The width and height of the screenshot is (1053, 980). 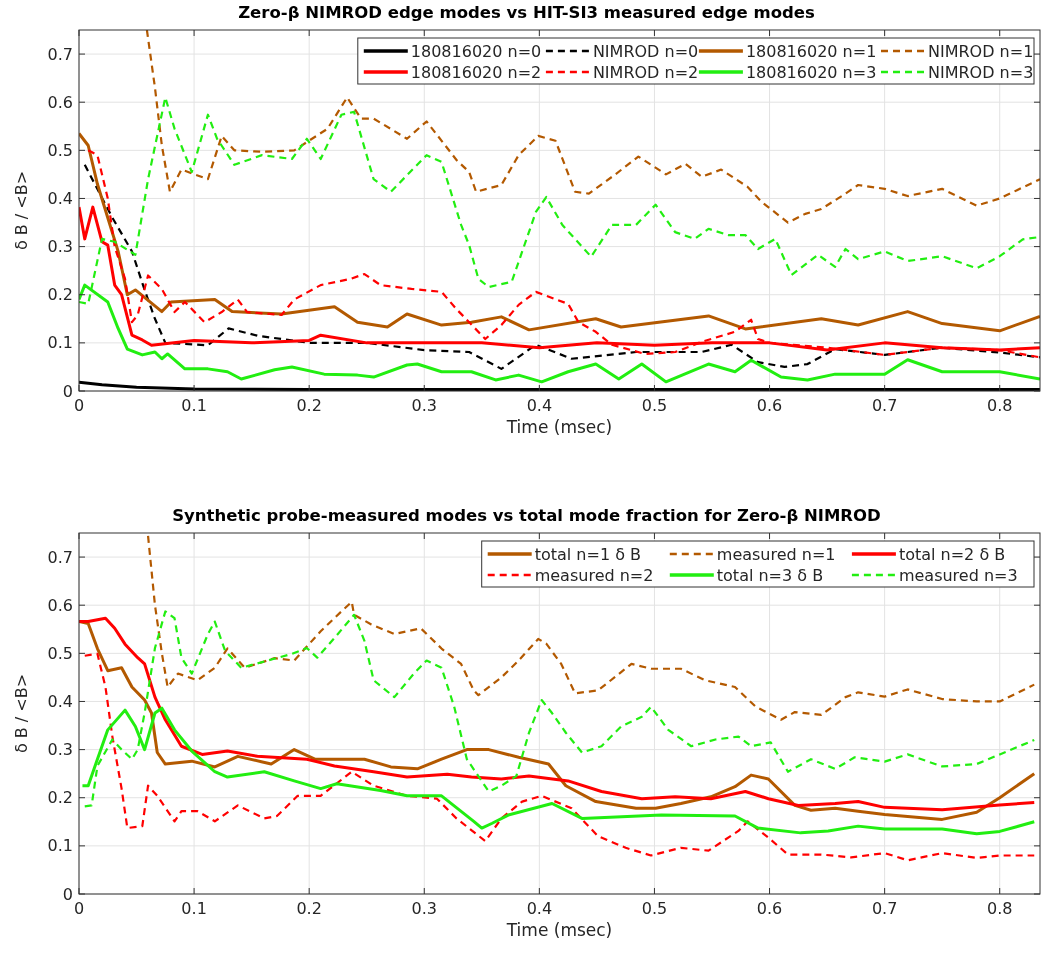 What do you see at coordinates (588, 554) in the screenshot?
I see `legend-label: total n=1 δ B` at bounding box center [588, 554].